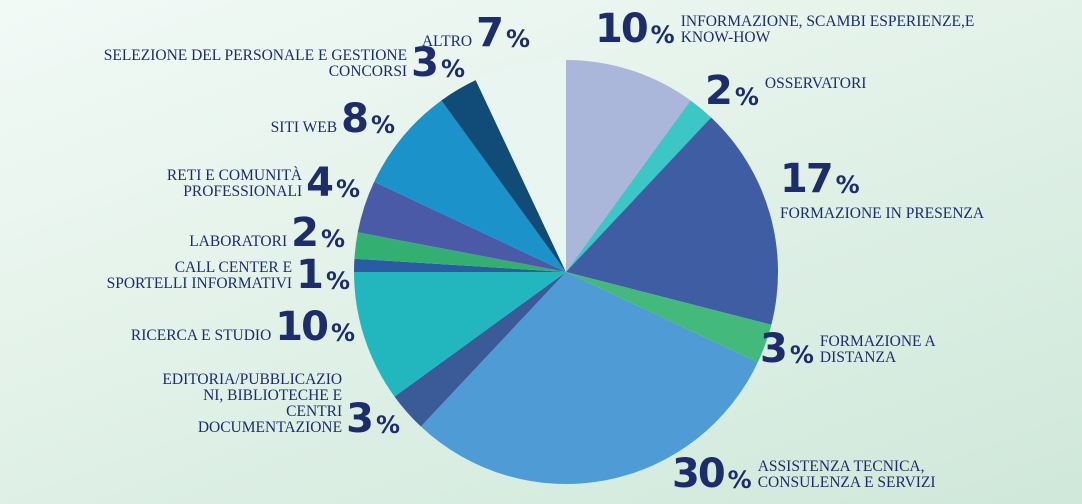 This screenshot has height=504, width=1082. I want to click on slice-label: 3% FORMAZIONE A DISTANZA, so click(880, 349).